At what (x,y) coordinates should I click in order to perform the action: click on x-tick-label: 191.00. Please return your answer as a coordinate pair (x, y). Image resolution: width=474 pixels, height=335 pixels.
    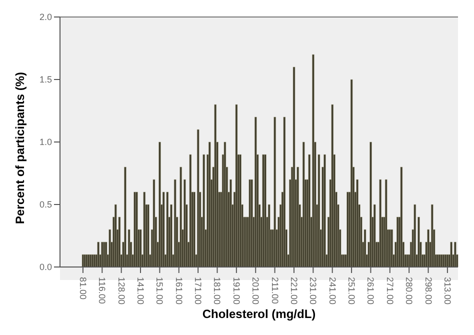
    Looking at the image, I should click on (236, 291).